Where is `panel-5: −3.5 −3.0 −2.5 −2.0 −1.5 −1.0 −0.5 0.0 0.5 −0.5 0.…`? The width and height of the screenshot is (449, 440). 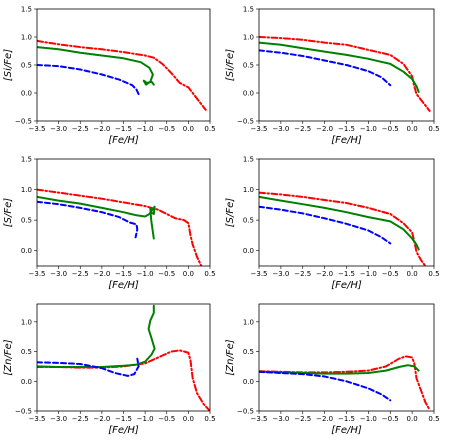 panel-5: −3.5 −3.0 −2.5 −2.0 −1.5 −1.0 −0.5 0.0 0.5 −0.5 0.… is located at coordinates (109, 369).